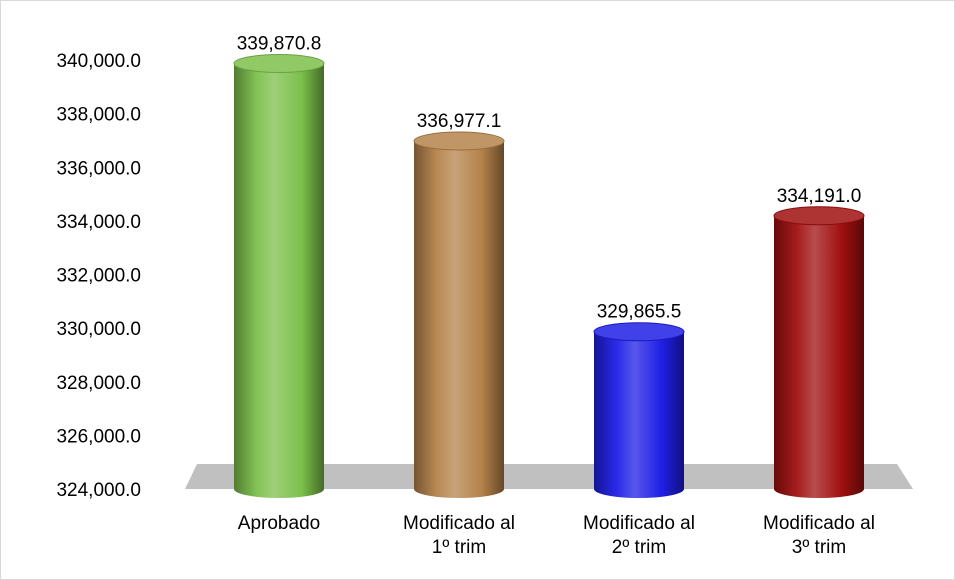 The image size is (955, 580). I want to click on y-tick-label: 340,000.0, so click(98, 61).